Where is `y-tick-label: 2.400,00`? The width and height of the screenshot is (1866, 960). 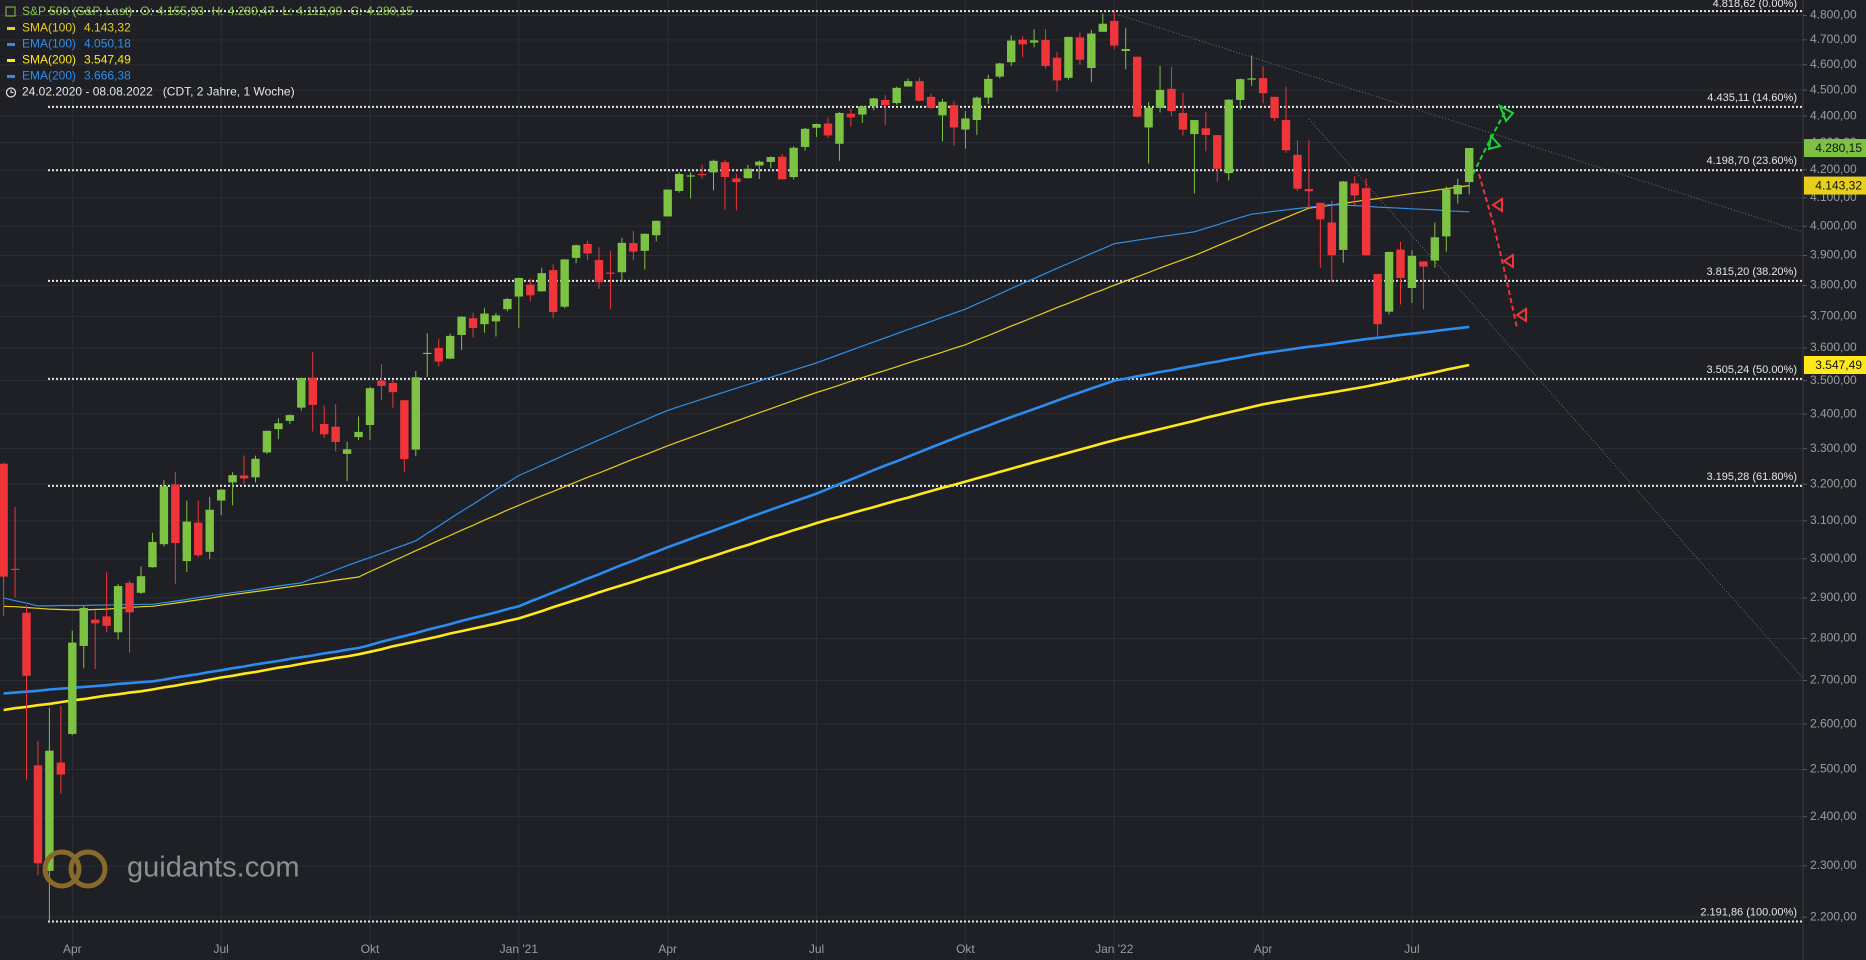
y-tick-label: 2.400,00 is located at coordinates (1833, 816).